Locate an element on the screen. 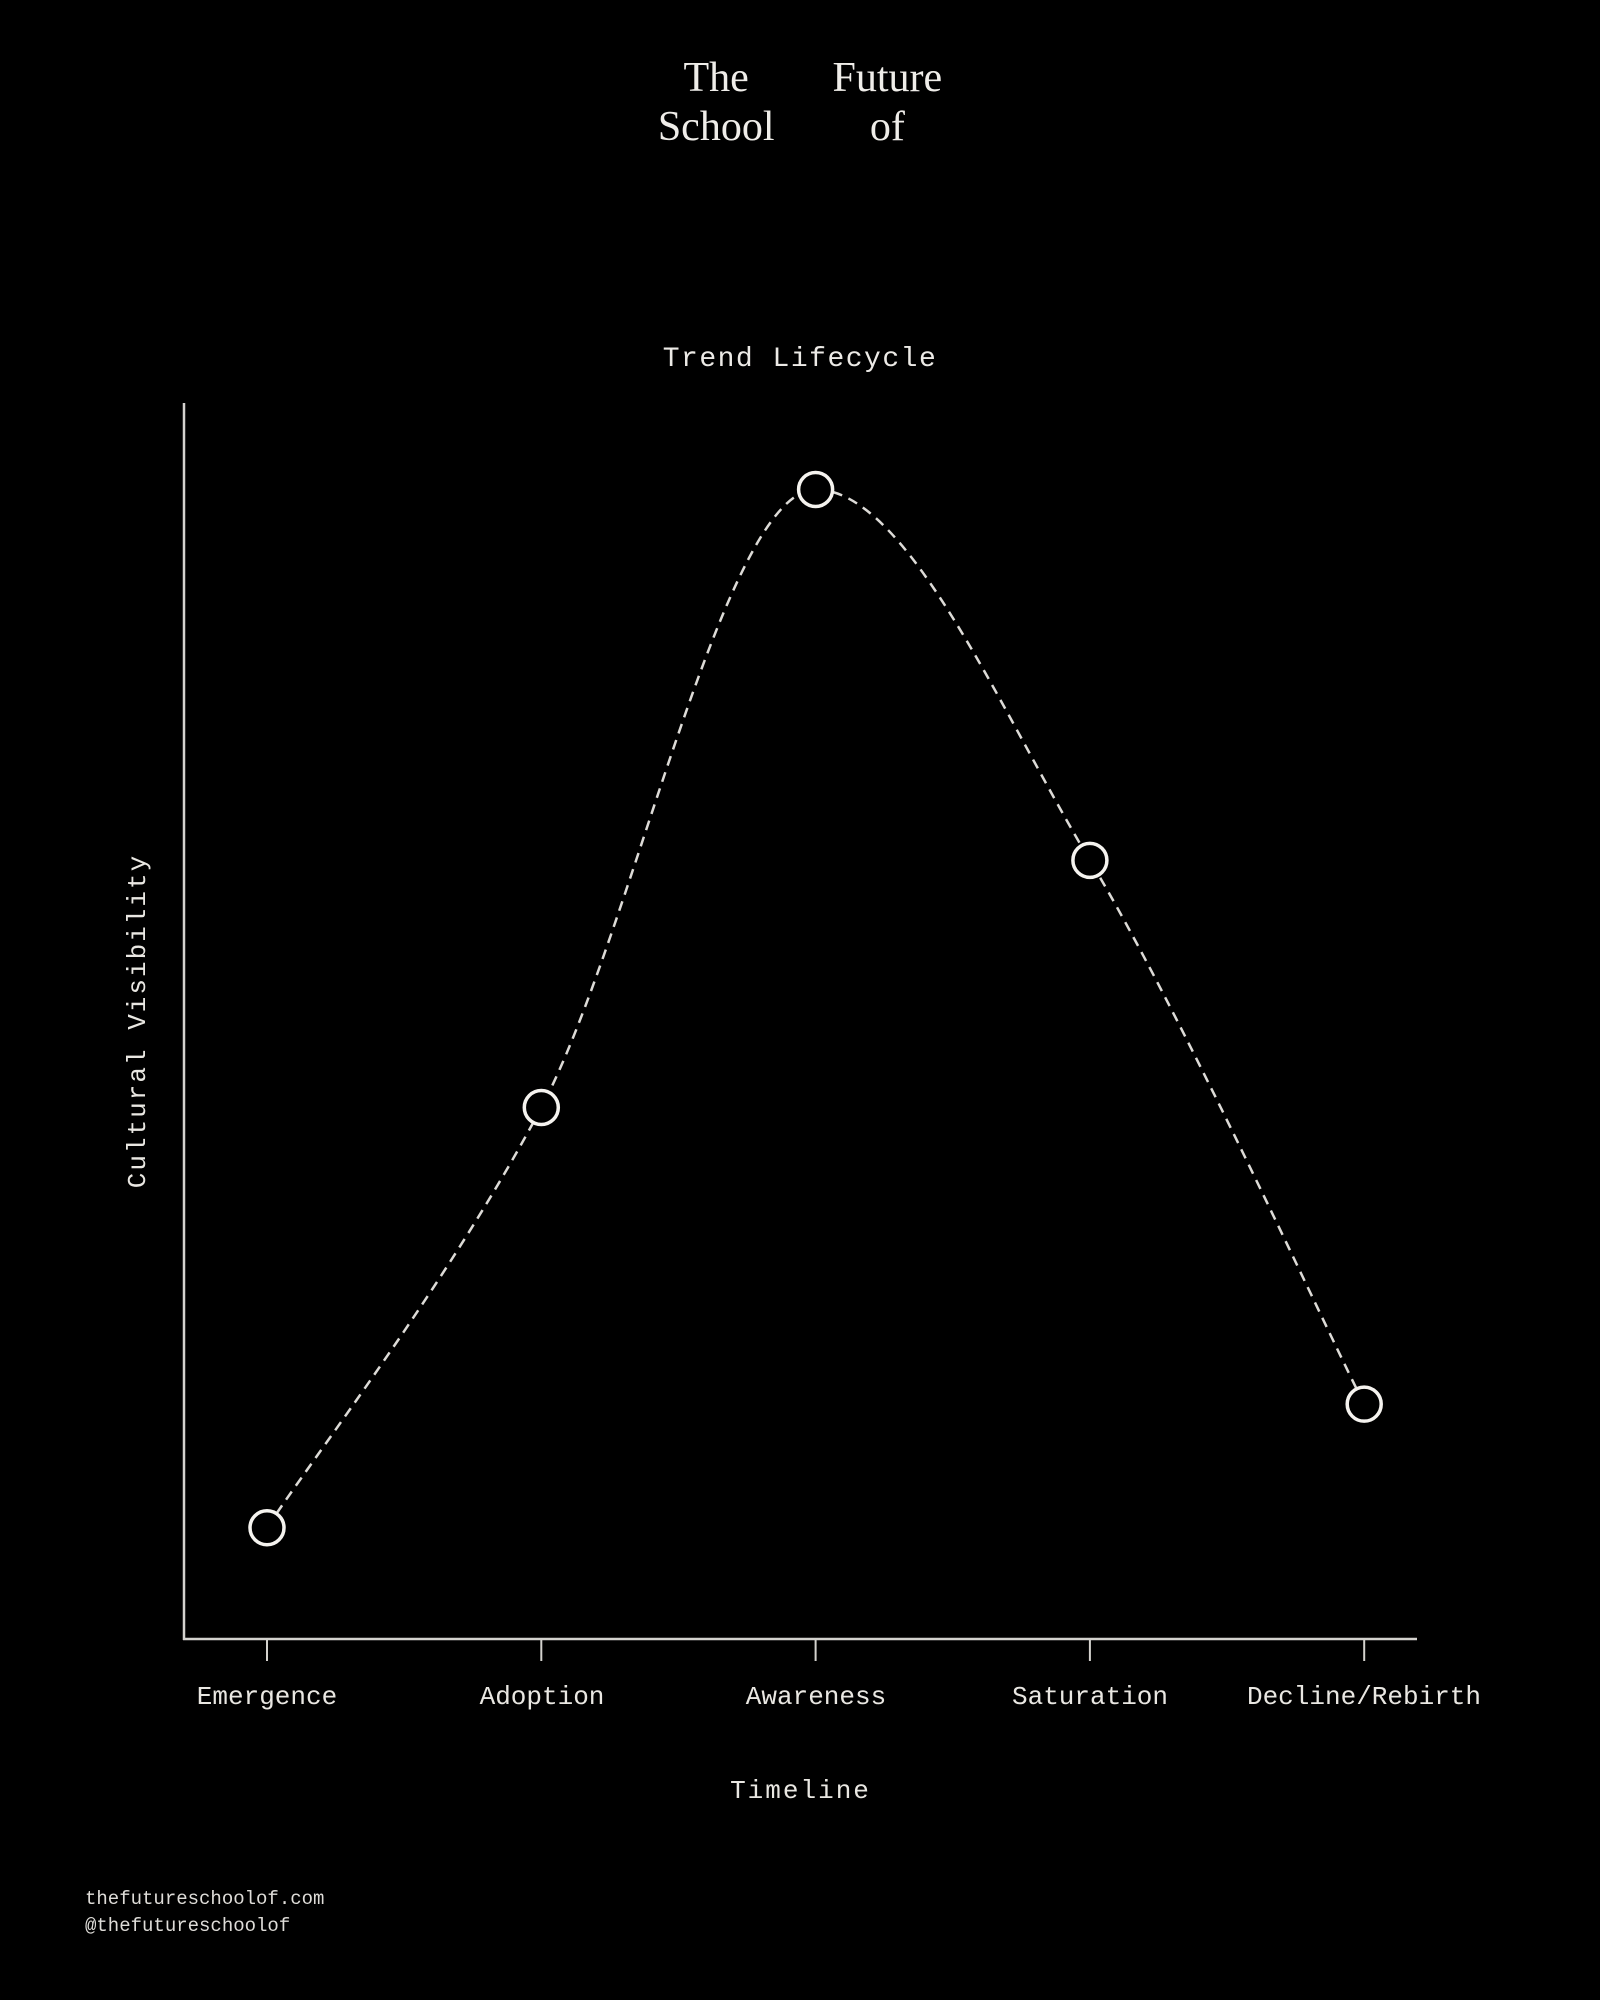  data-point-decline-rebirth is located at coordinates (1364, 1404).